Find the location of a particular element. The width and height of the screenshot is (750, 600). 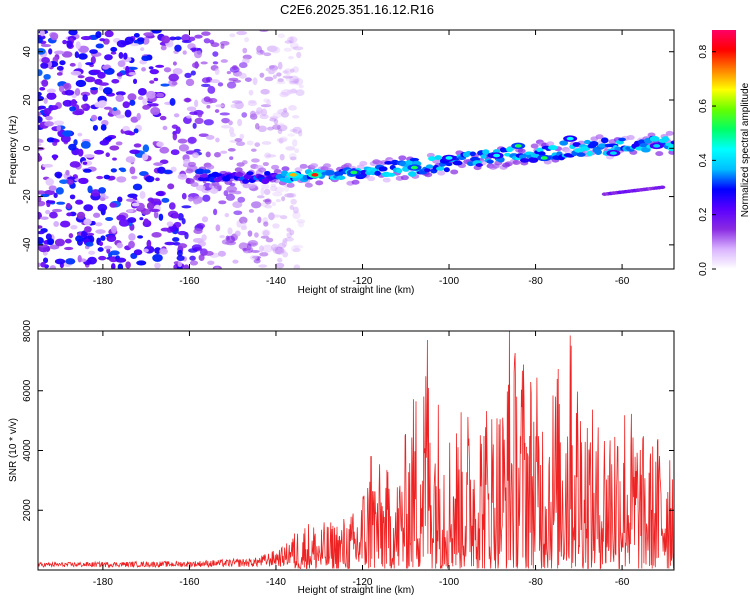

side-band-cell is located at coordinates (662, 187).